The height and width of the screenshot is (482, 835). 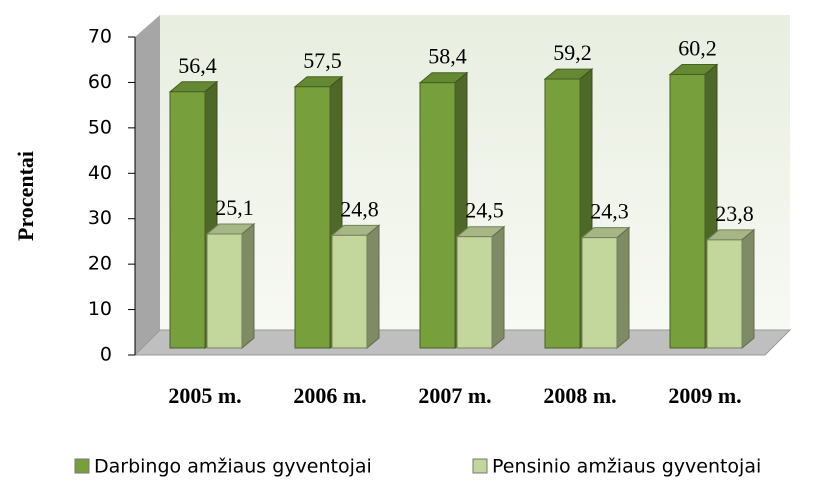 I want to click on x-tick-label: 2006 m., so click(x=329, y=395).